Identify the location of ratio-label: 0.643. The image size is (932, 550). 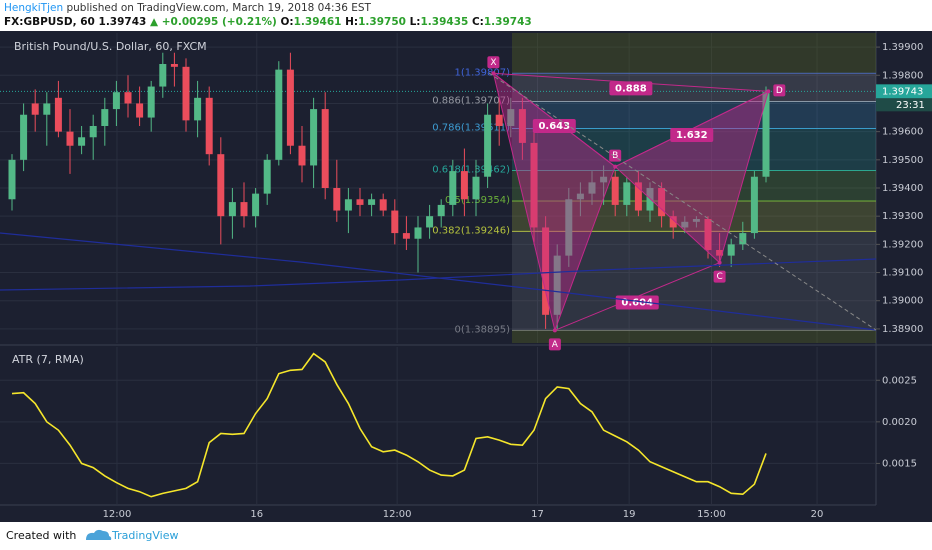
(554, 126).